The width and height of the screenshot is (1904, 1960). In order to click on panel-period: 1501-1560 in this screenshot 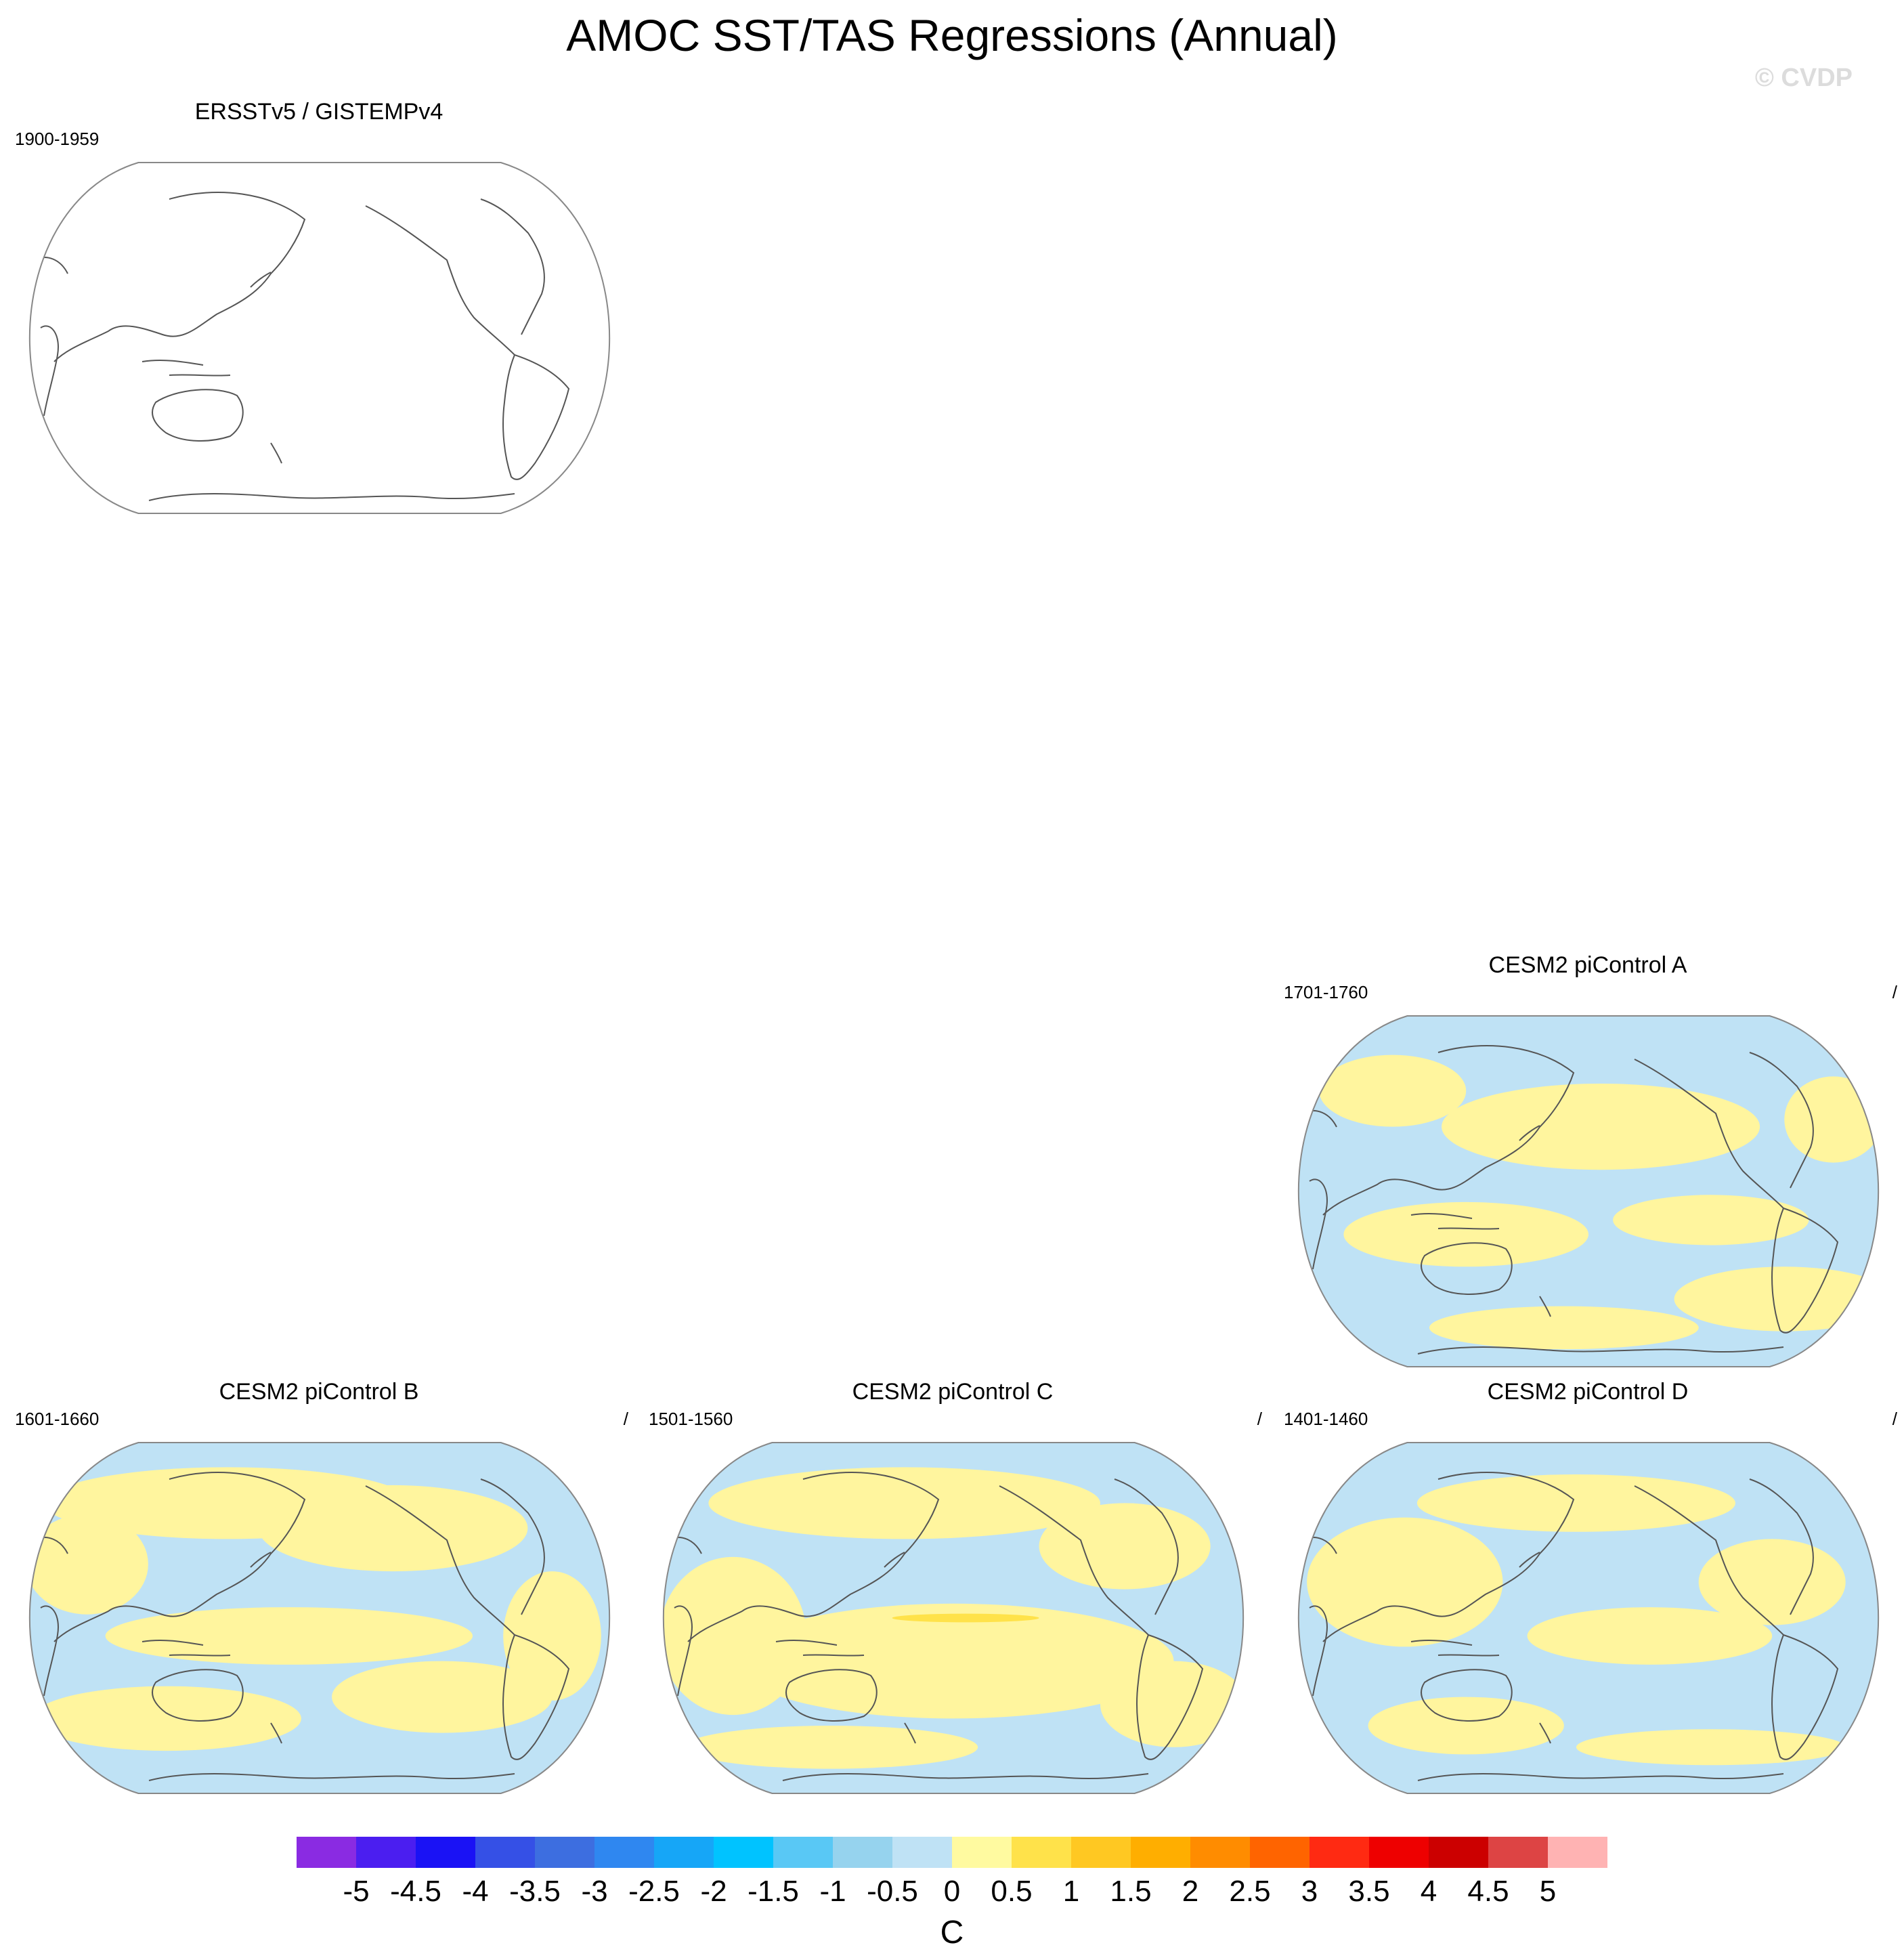, I will do `click(691, 1419)`.